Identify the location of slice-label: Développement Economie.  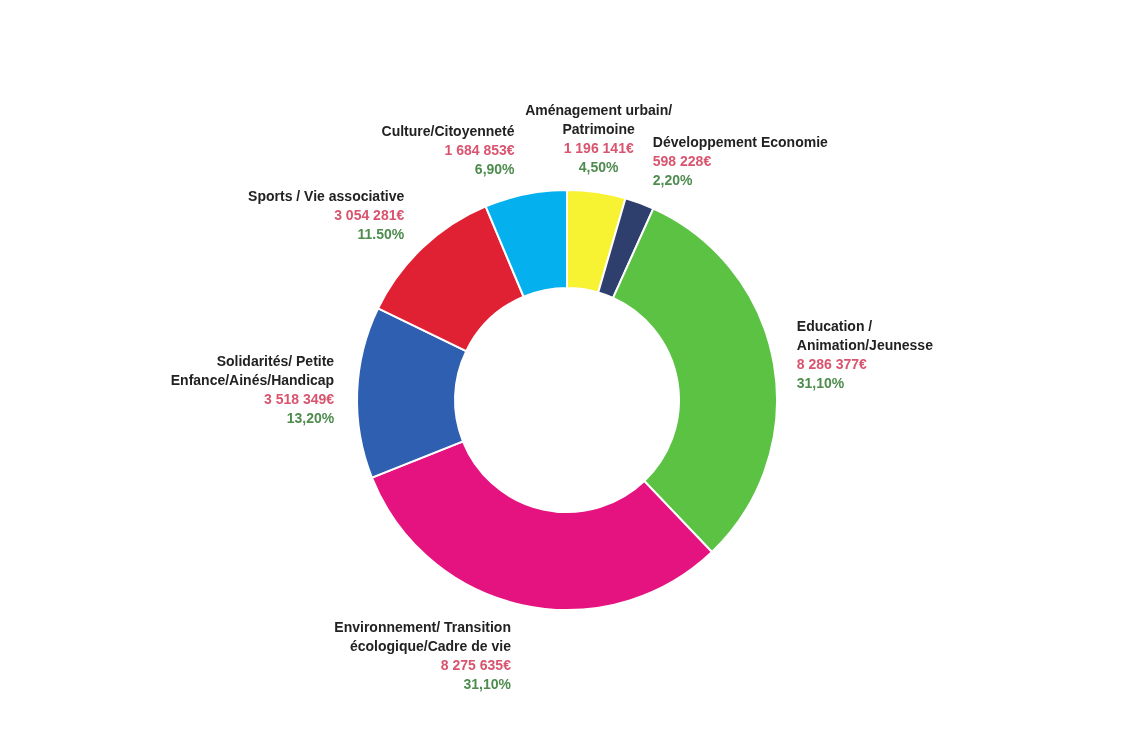
(740, 142).